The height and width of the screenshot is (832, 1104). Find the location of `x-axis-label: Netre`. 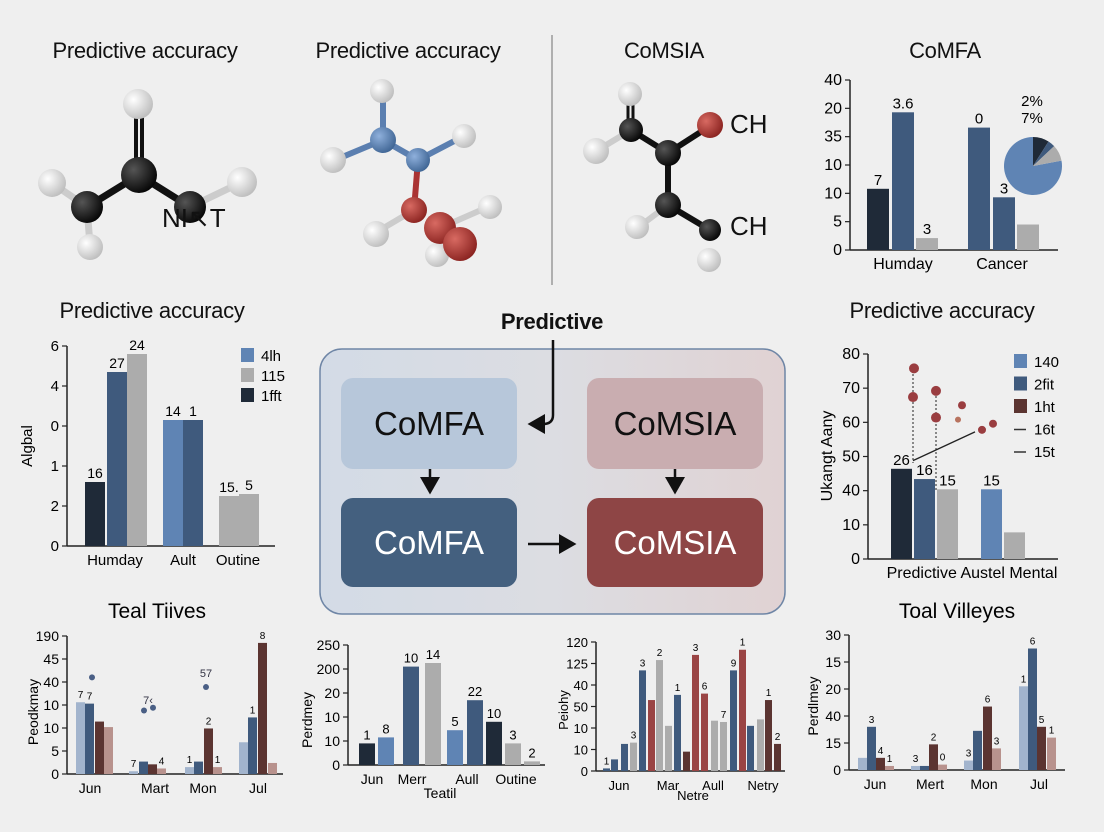

x-axis-label: Netre is located at coordinates (693, 795).